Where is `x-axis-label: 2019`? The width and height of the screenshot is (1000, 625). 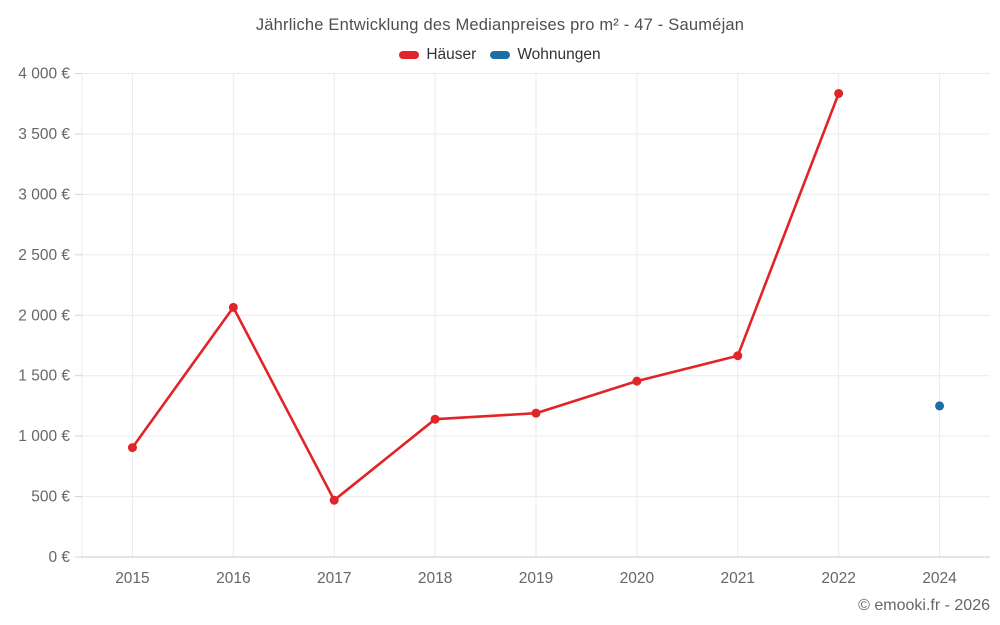
x-axis-label: 2019 is located at coordinates (536, 578).